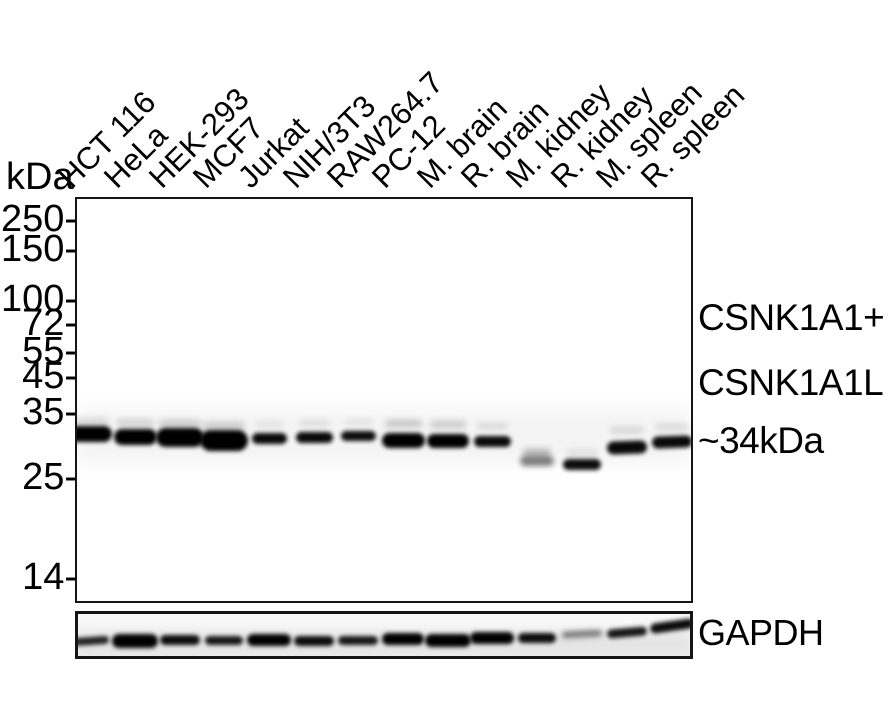  What do you see at coordinates (40, 177) in the screenshot?
I see `kda-unit-label: kDa` at bounding box center [40, 177].